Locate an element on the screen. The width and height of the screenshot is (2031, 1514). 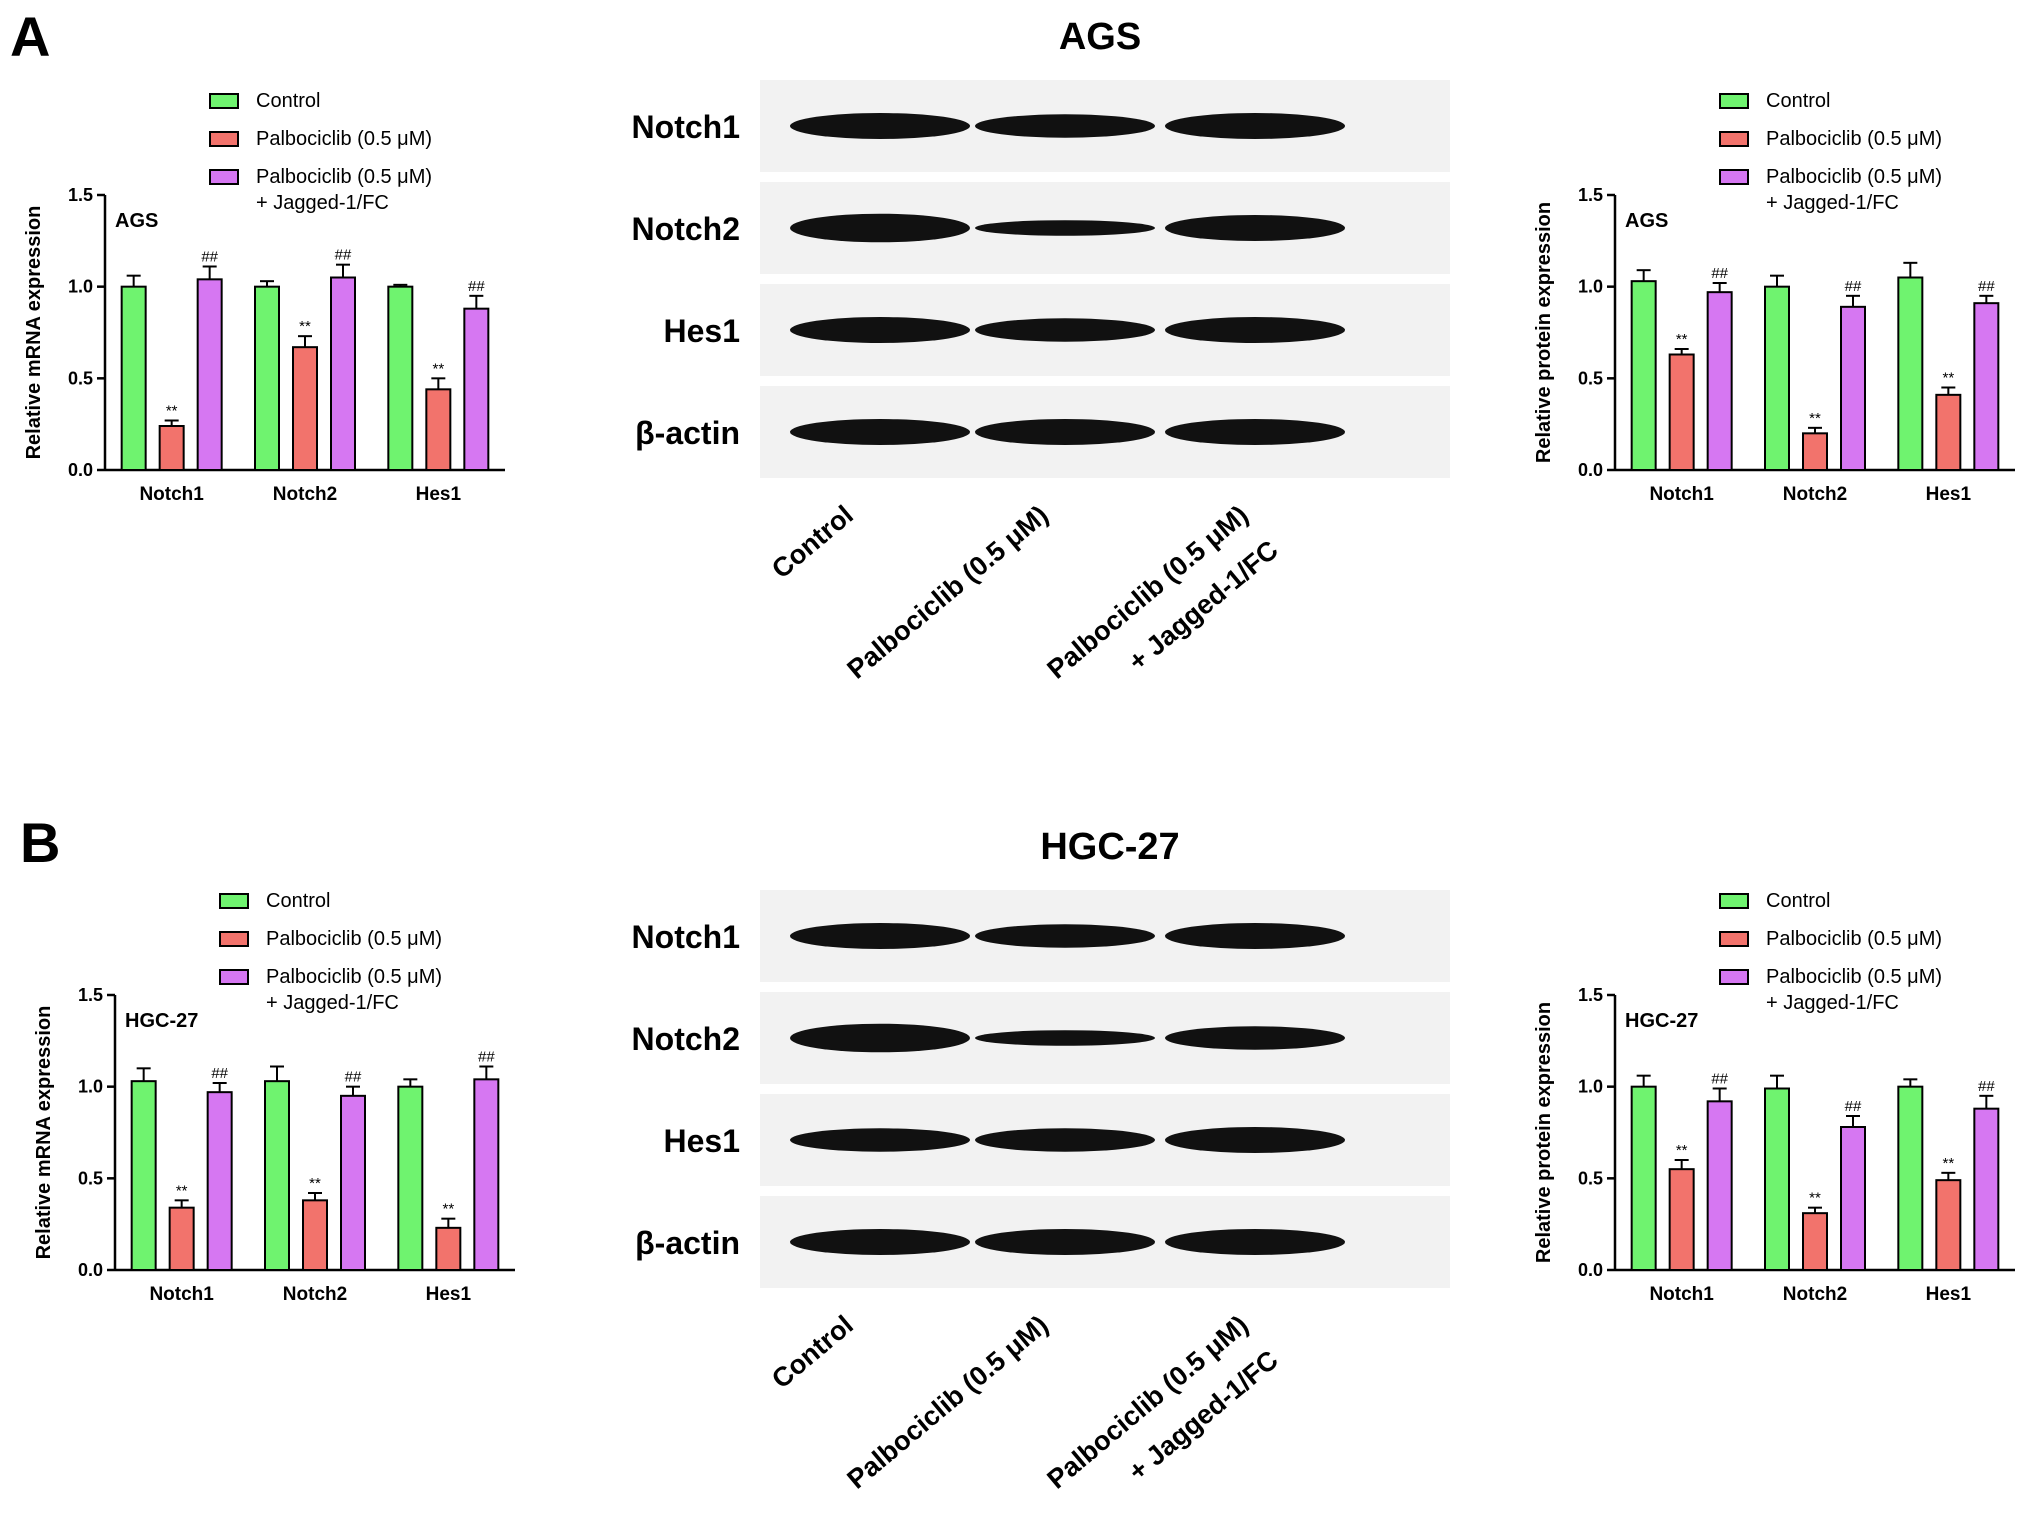
chart-title: AGS is located at coordinates (136, 221).